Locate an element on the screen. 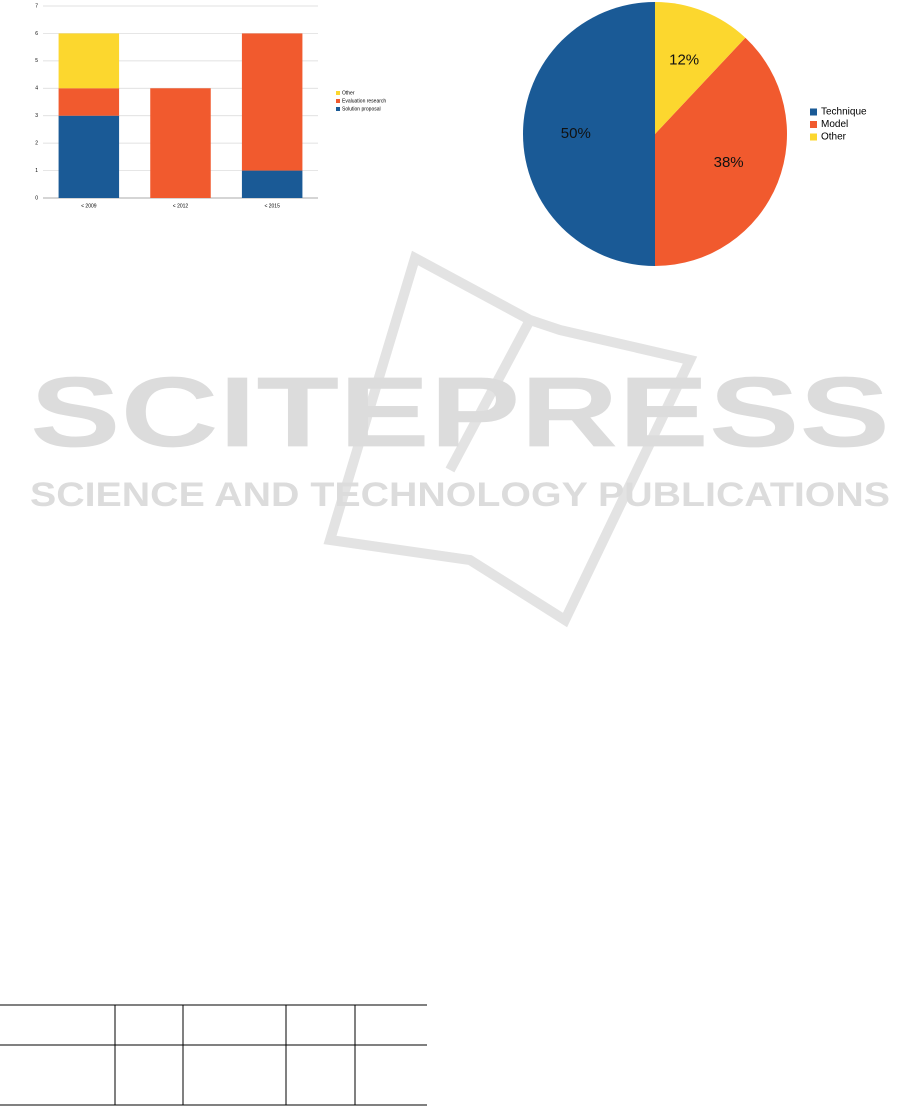 Image resolution: width=915 pixels, height=1107 pixels. y-tick-label: 0 is located at coordinates (36, 198).